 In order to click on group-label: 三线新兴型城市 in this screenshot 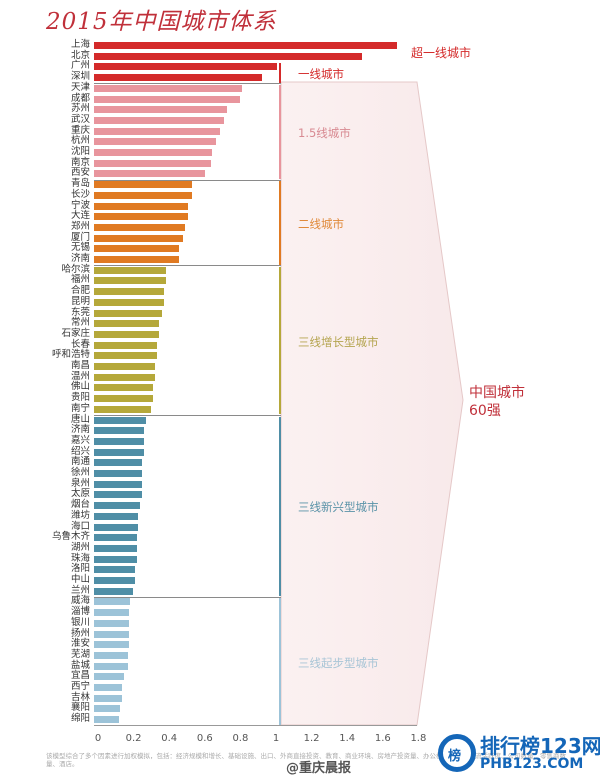, I will do `click(338, 507)`.